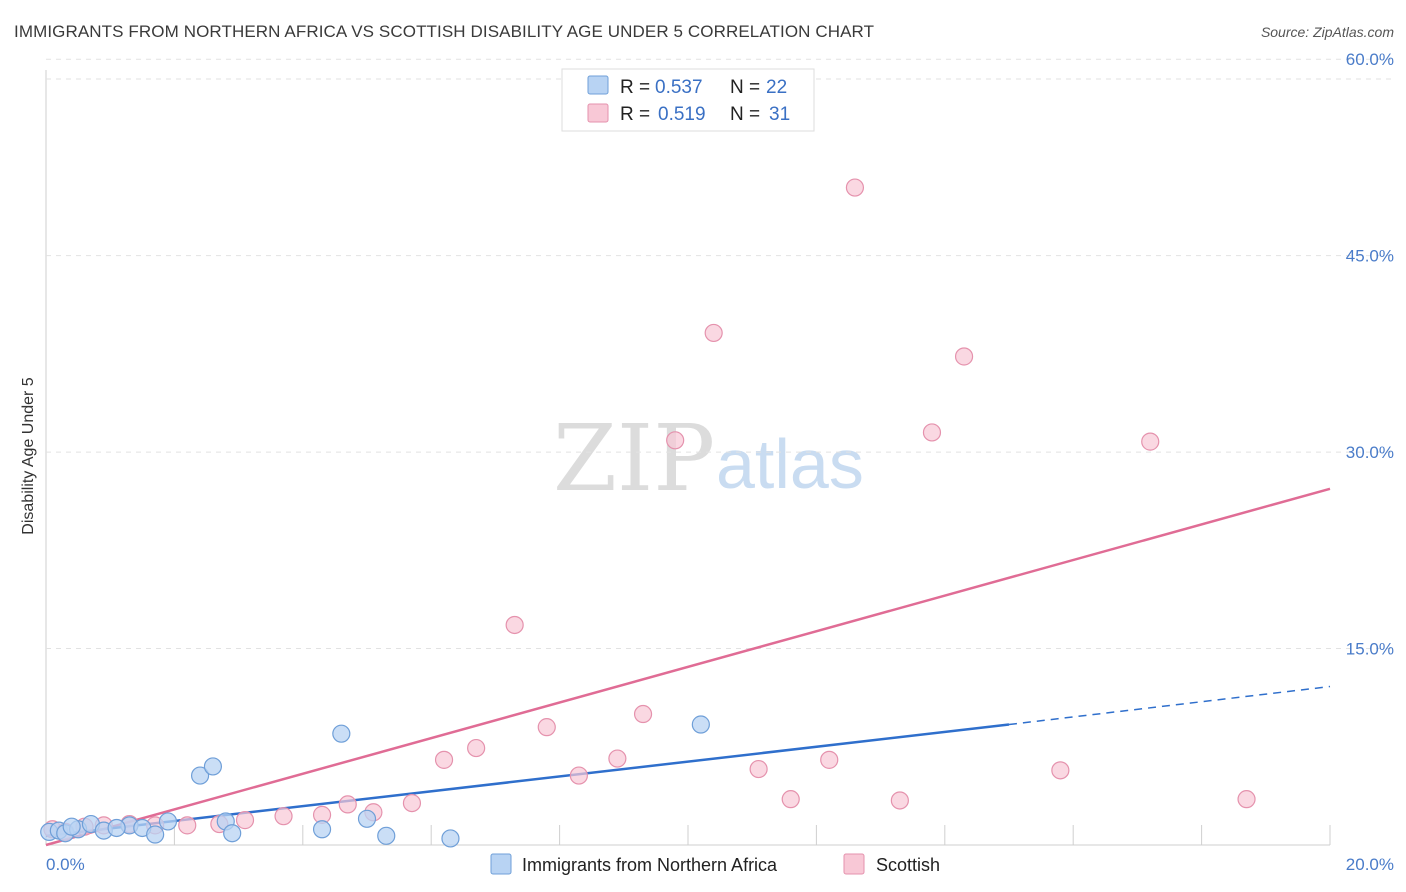 The width and height of the screenshot is (1406, 892). Describe the element at coordinates (779, 114) in the screenshot. I see `legend-n-value-2: 31` at that location.